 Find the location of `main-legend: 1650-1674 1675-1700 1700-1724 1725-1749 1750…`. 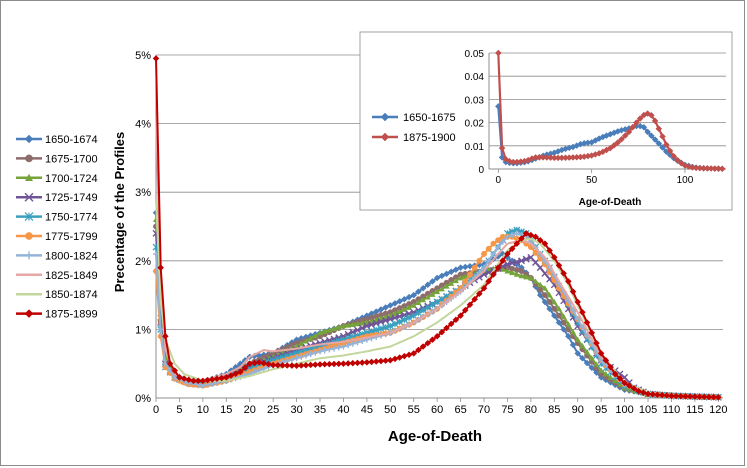

main-legend: 1650-1674 1675-1700 1700-1724 1725-1749 1750… is located at coordinates (57, 227).